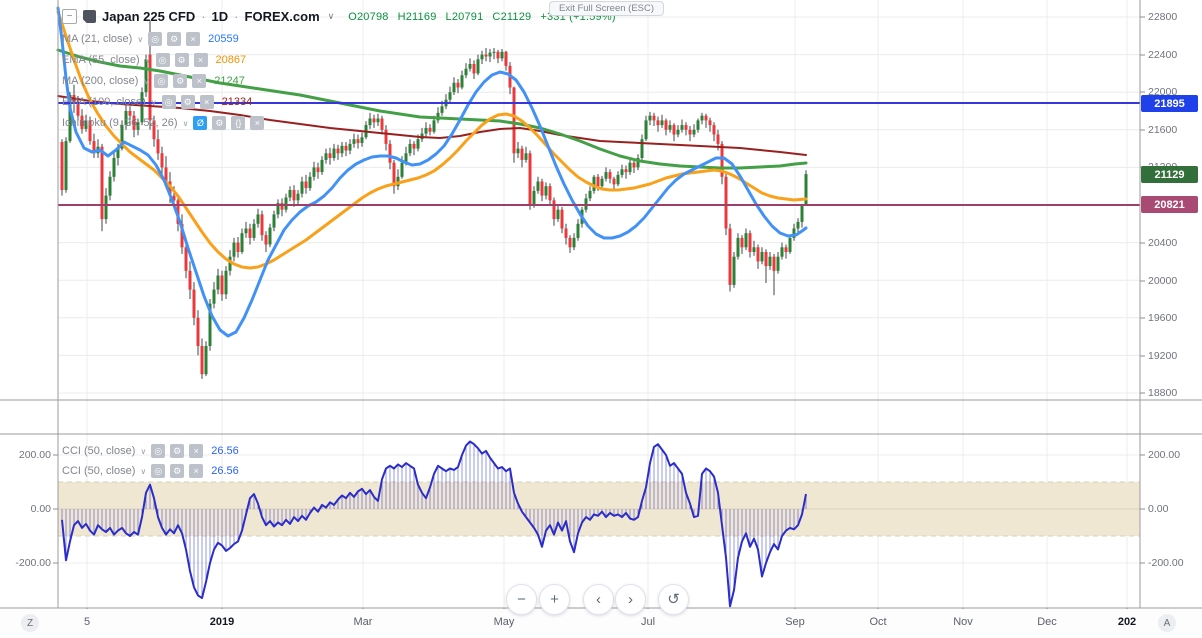  Describe the element at coordinates (30, 623) in the screenshot. I see `timezone-badge: Z` at that location.